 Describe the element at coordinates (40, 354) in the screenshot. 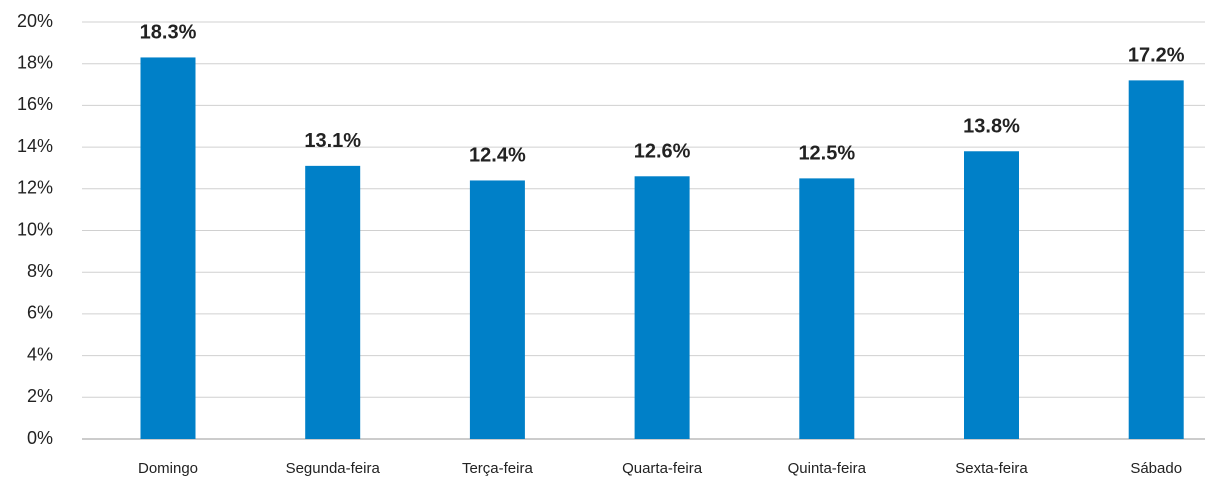

I see `y-tick-label: 4%` at that location.